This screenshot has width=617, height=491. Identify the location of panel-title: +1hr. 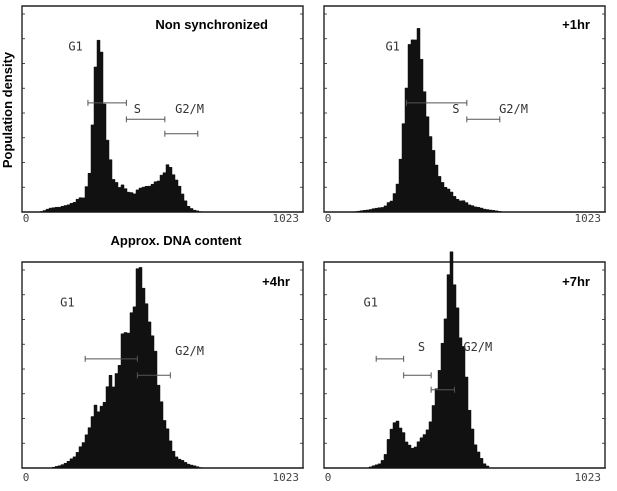
(576, 24).